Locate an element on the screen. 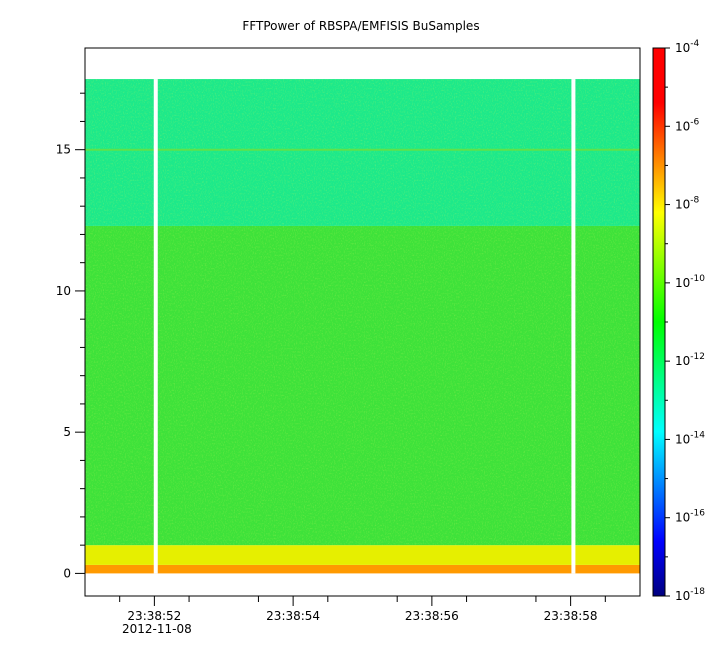 The height and width of the screenshot is (656, 724). heatmap-band-orange is located at coordinates (362, 569).